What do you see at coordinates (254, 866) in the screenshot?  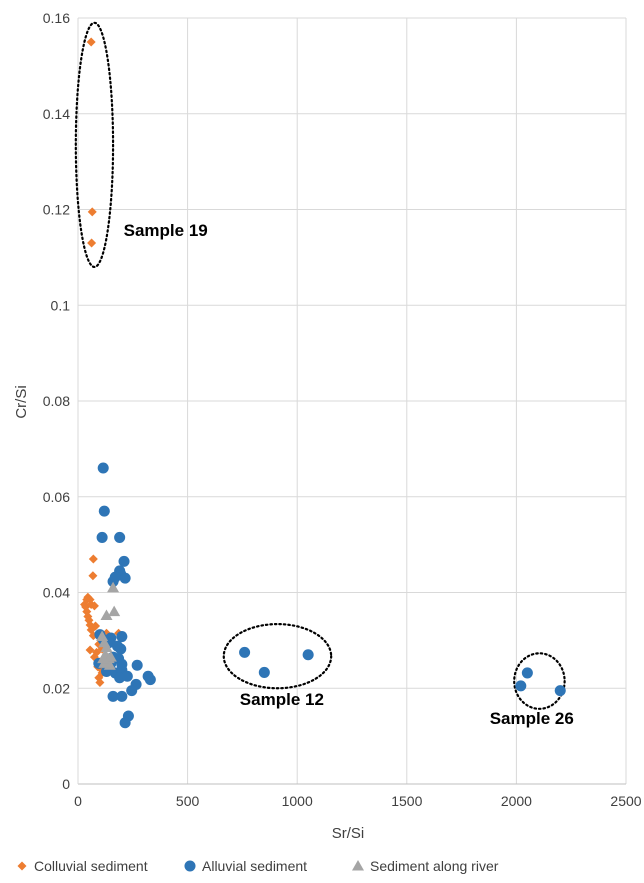 I see `legend-label: Alluvial sediment` at bounding box center [254, 866].